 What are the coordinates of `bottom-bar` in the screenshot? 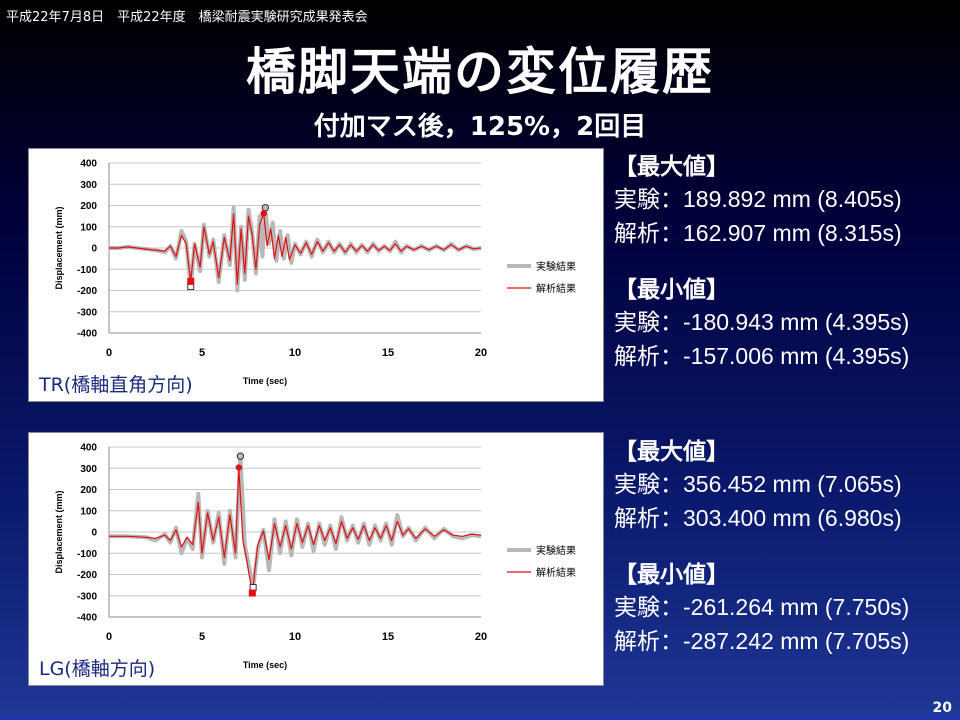 It's located at (480, 717).